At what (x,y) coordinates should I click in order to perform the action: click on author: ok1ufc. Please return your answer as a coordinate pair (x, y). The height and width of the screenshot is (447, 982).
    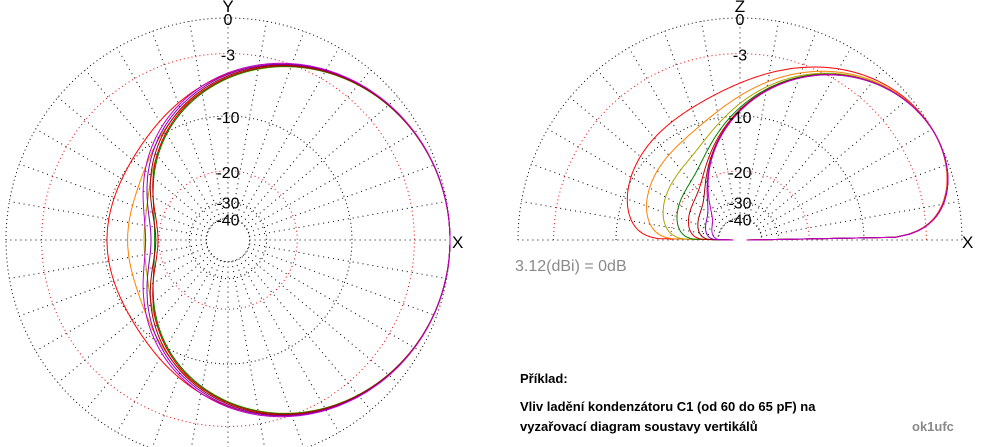
    Looking at the image, I should click on (933, 426).